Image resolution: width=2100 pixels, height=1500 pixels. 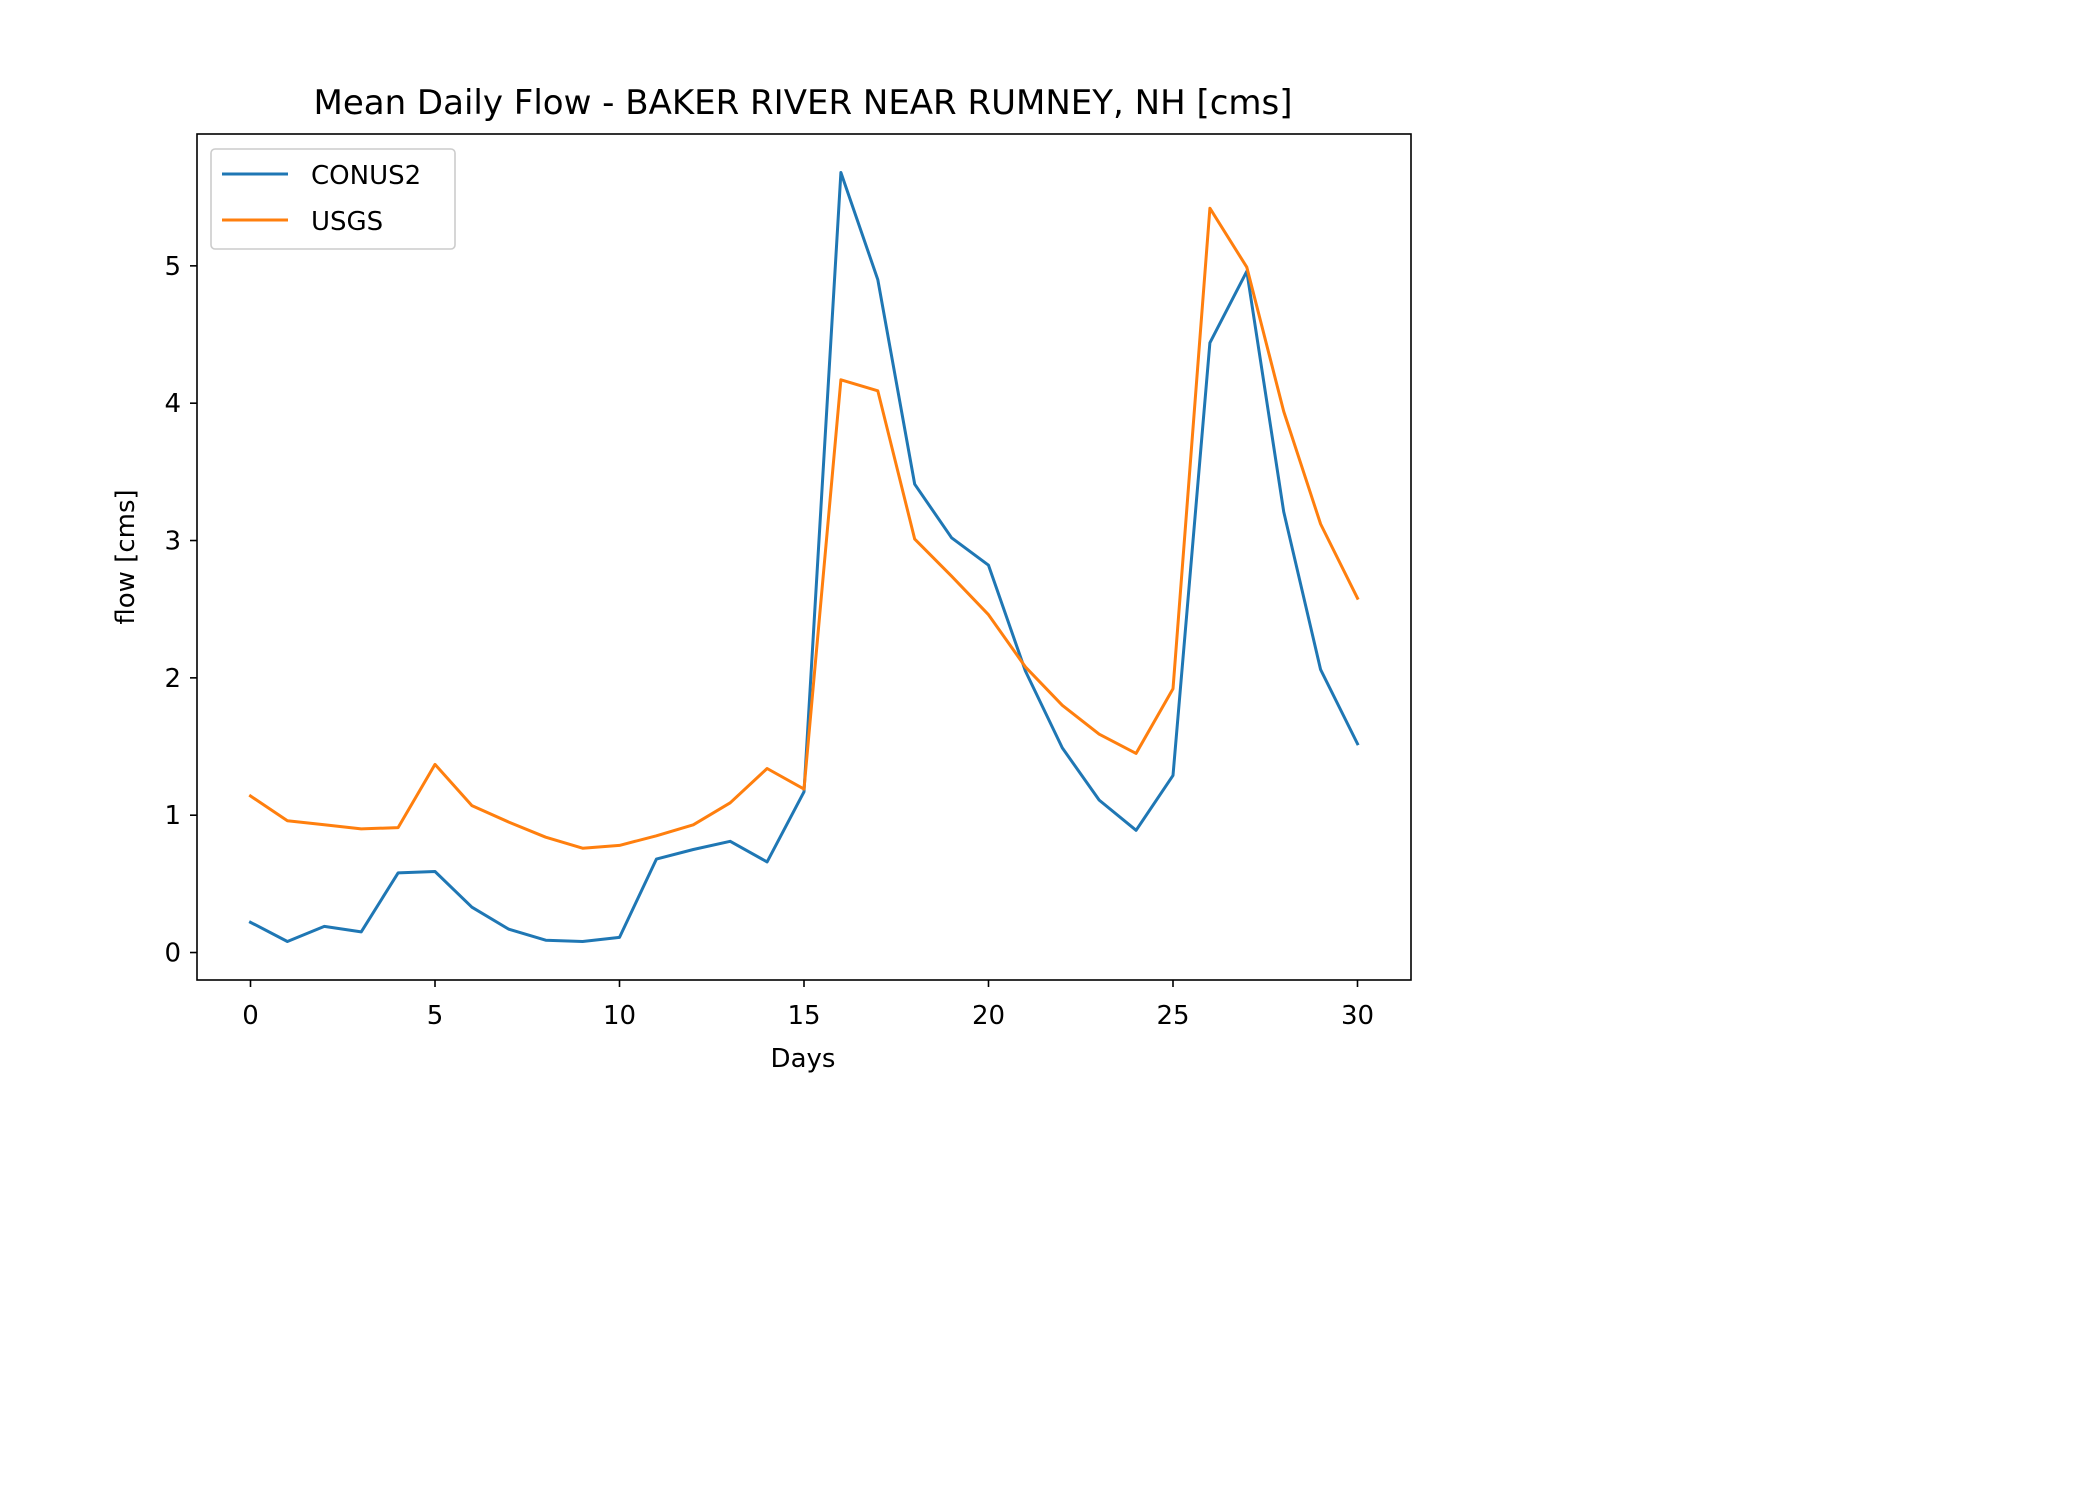 What do you see at coordinates (803, 1059) in the screenshot?
I see `x-axis-label: Days` at bounding box center [803, 1059].